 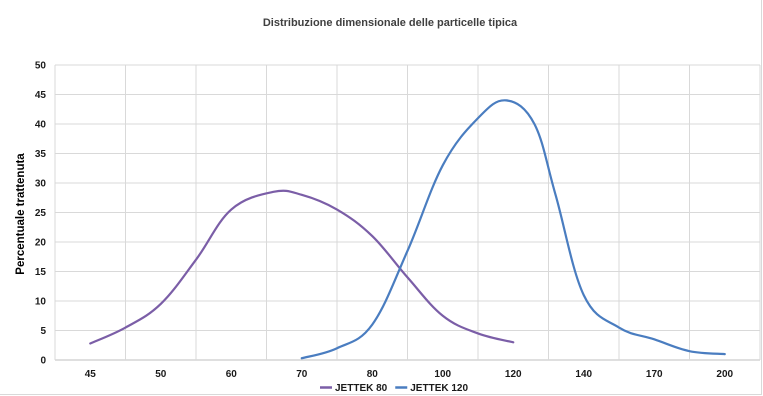 I want to click on x-tick-label: 80, so click(x=373, y=374).